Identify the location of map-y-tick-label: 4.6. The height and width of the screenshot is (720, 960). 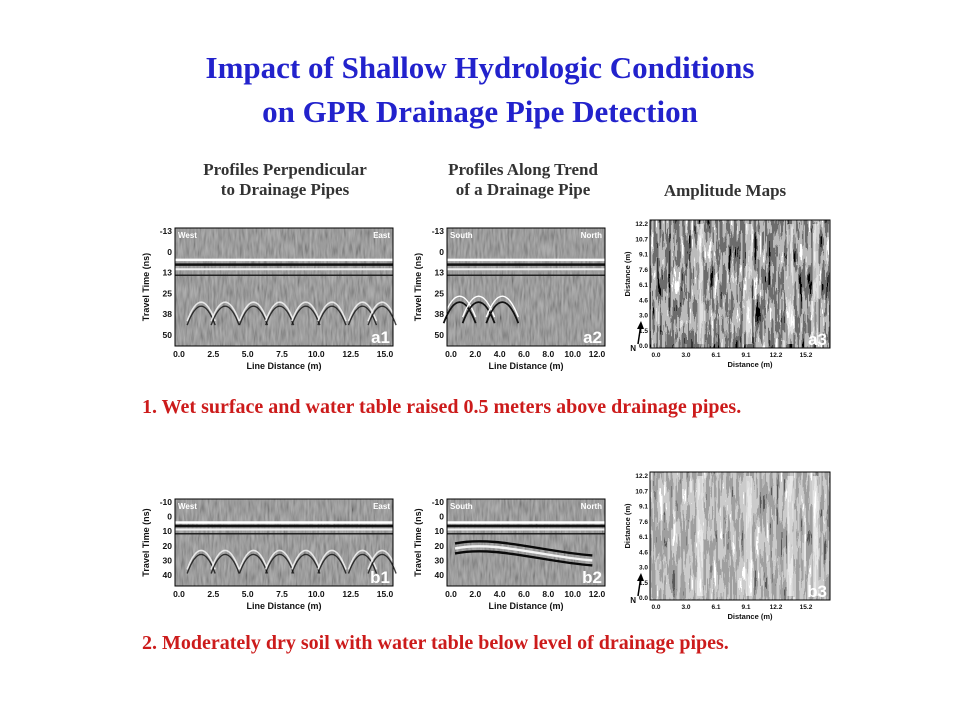
(643, 300).